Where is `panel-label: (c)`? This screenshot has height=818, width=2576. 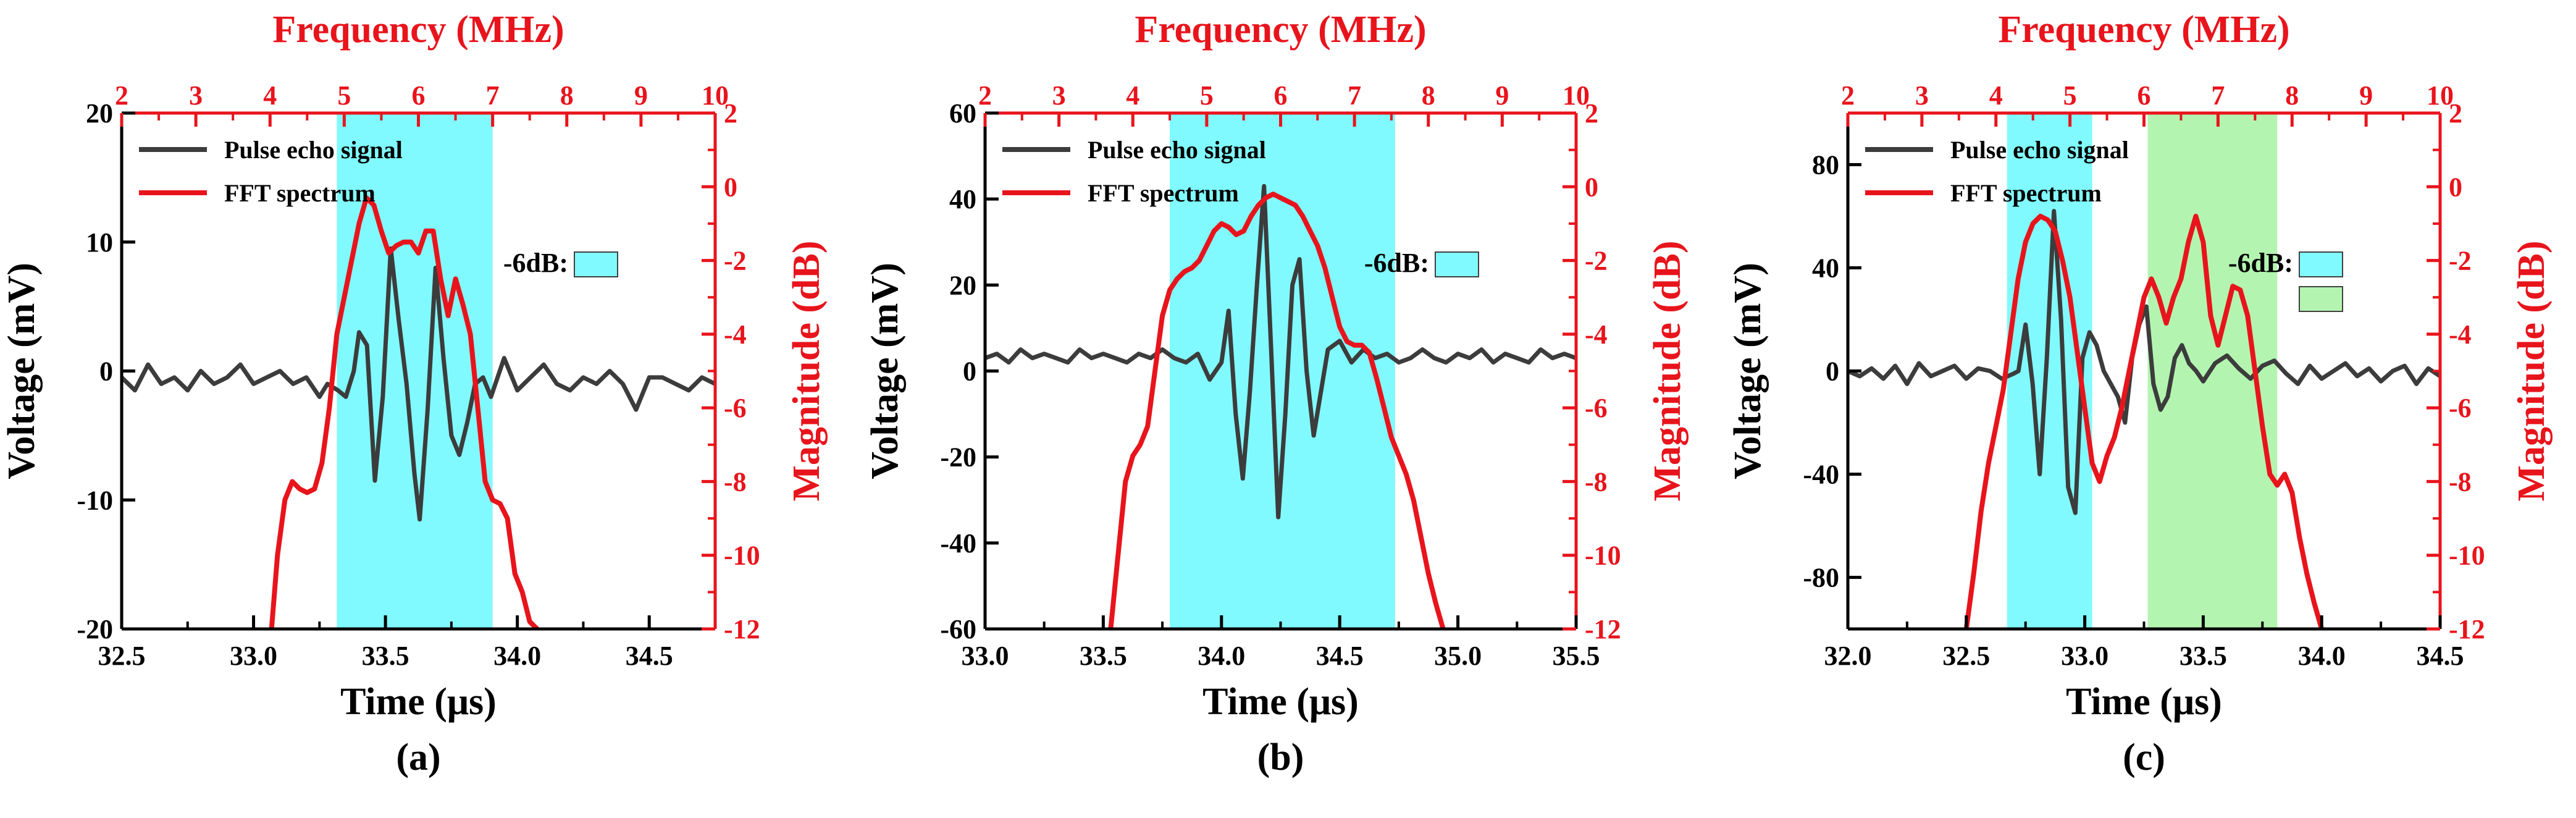 panel-label: (c) is located at coordinates (2144, 757).